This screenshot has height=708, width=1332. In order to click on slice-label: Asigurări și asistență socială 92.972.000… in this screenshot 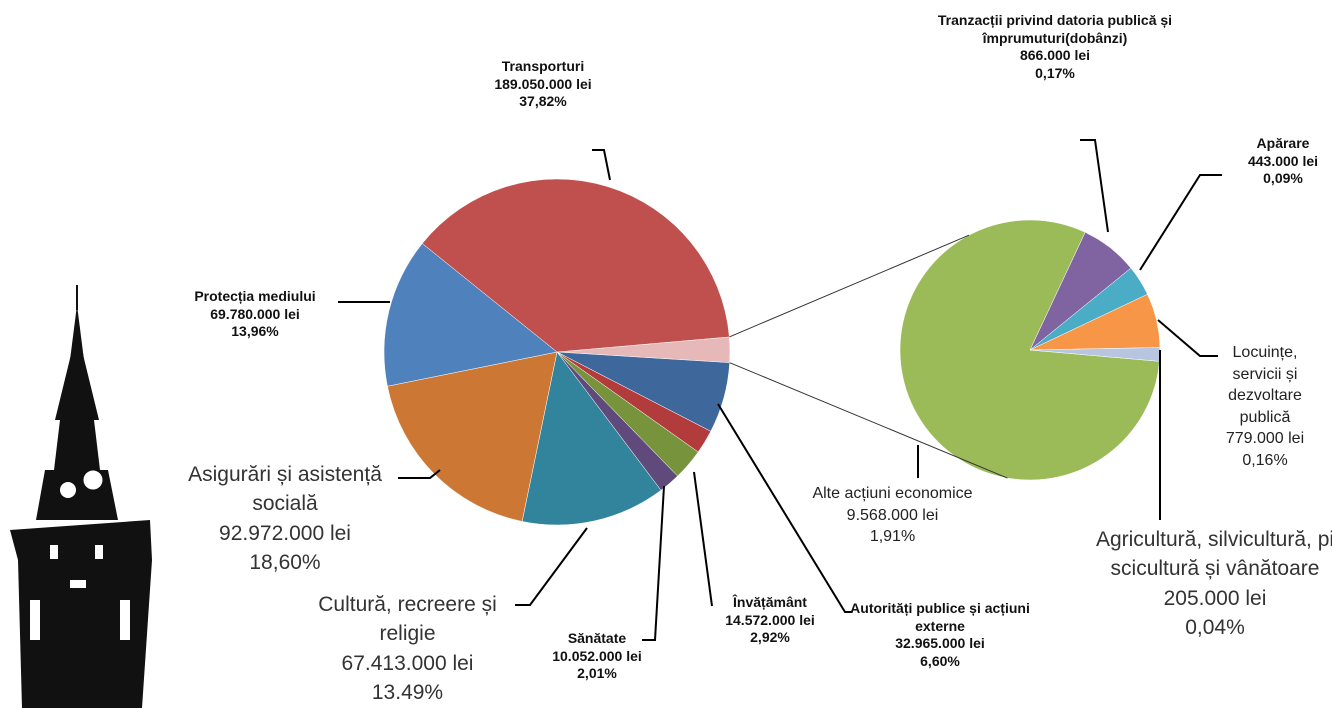, I will do `click(285, 519)`.